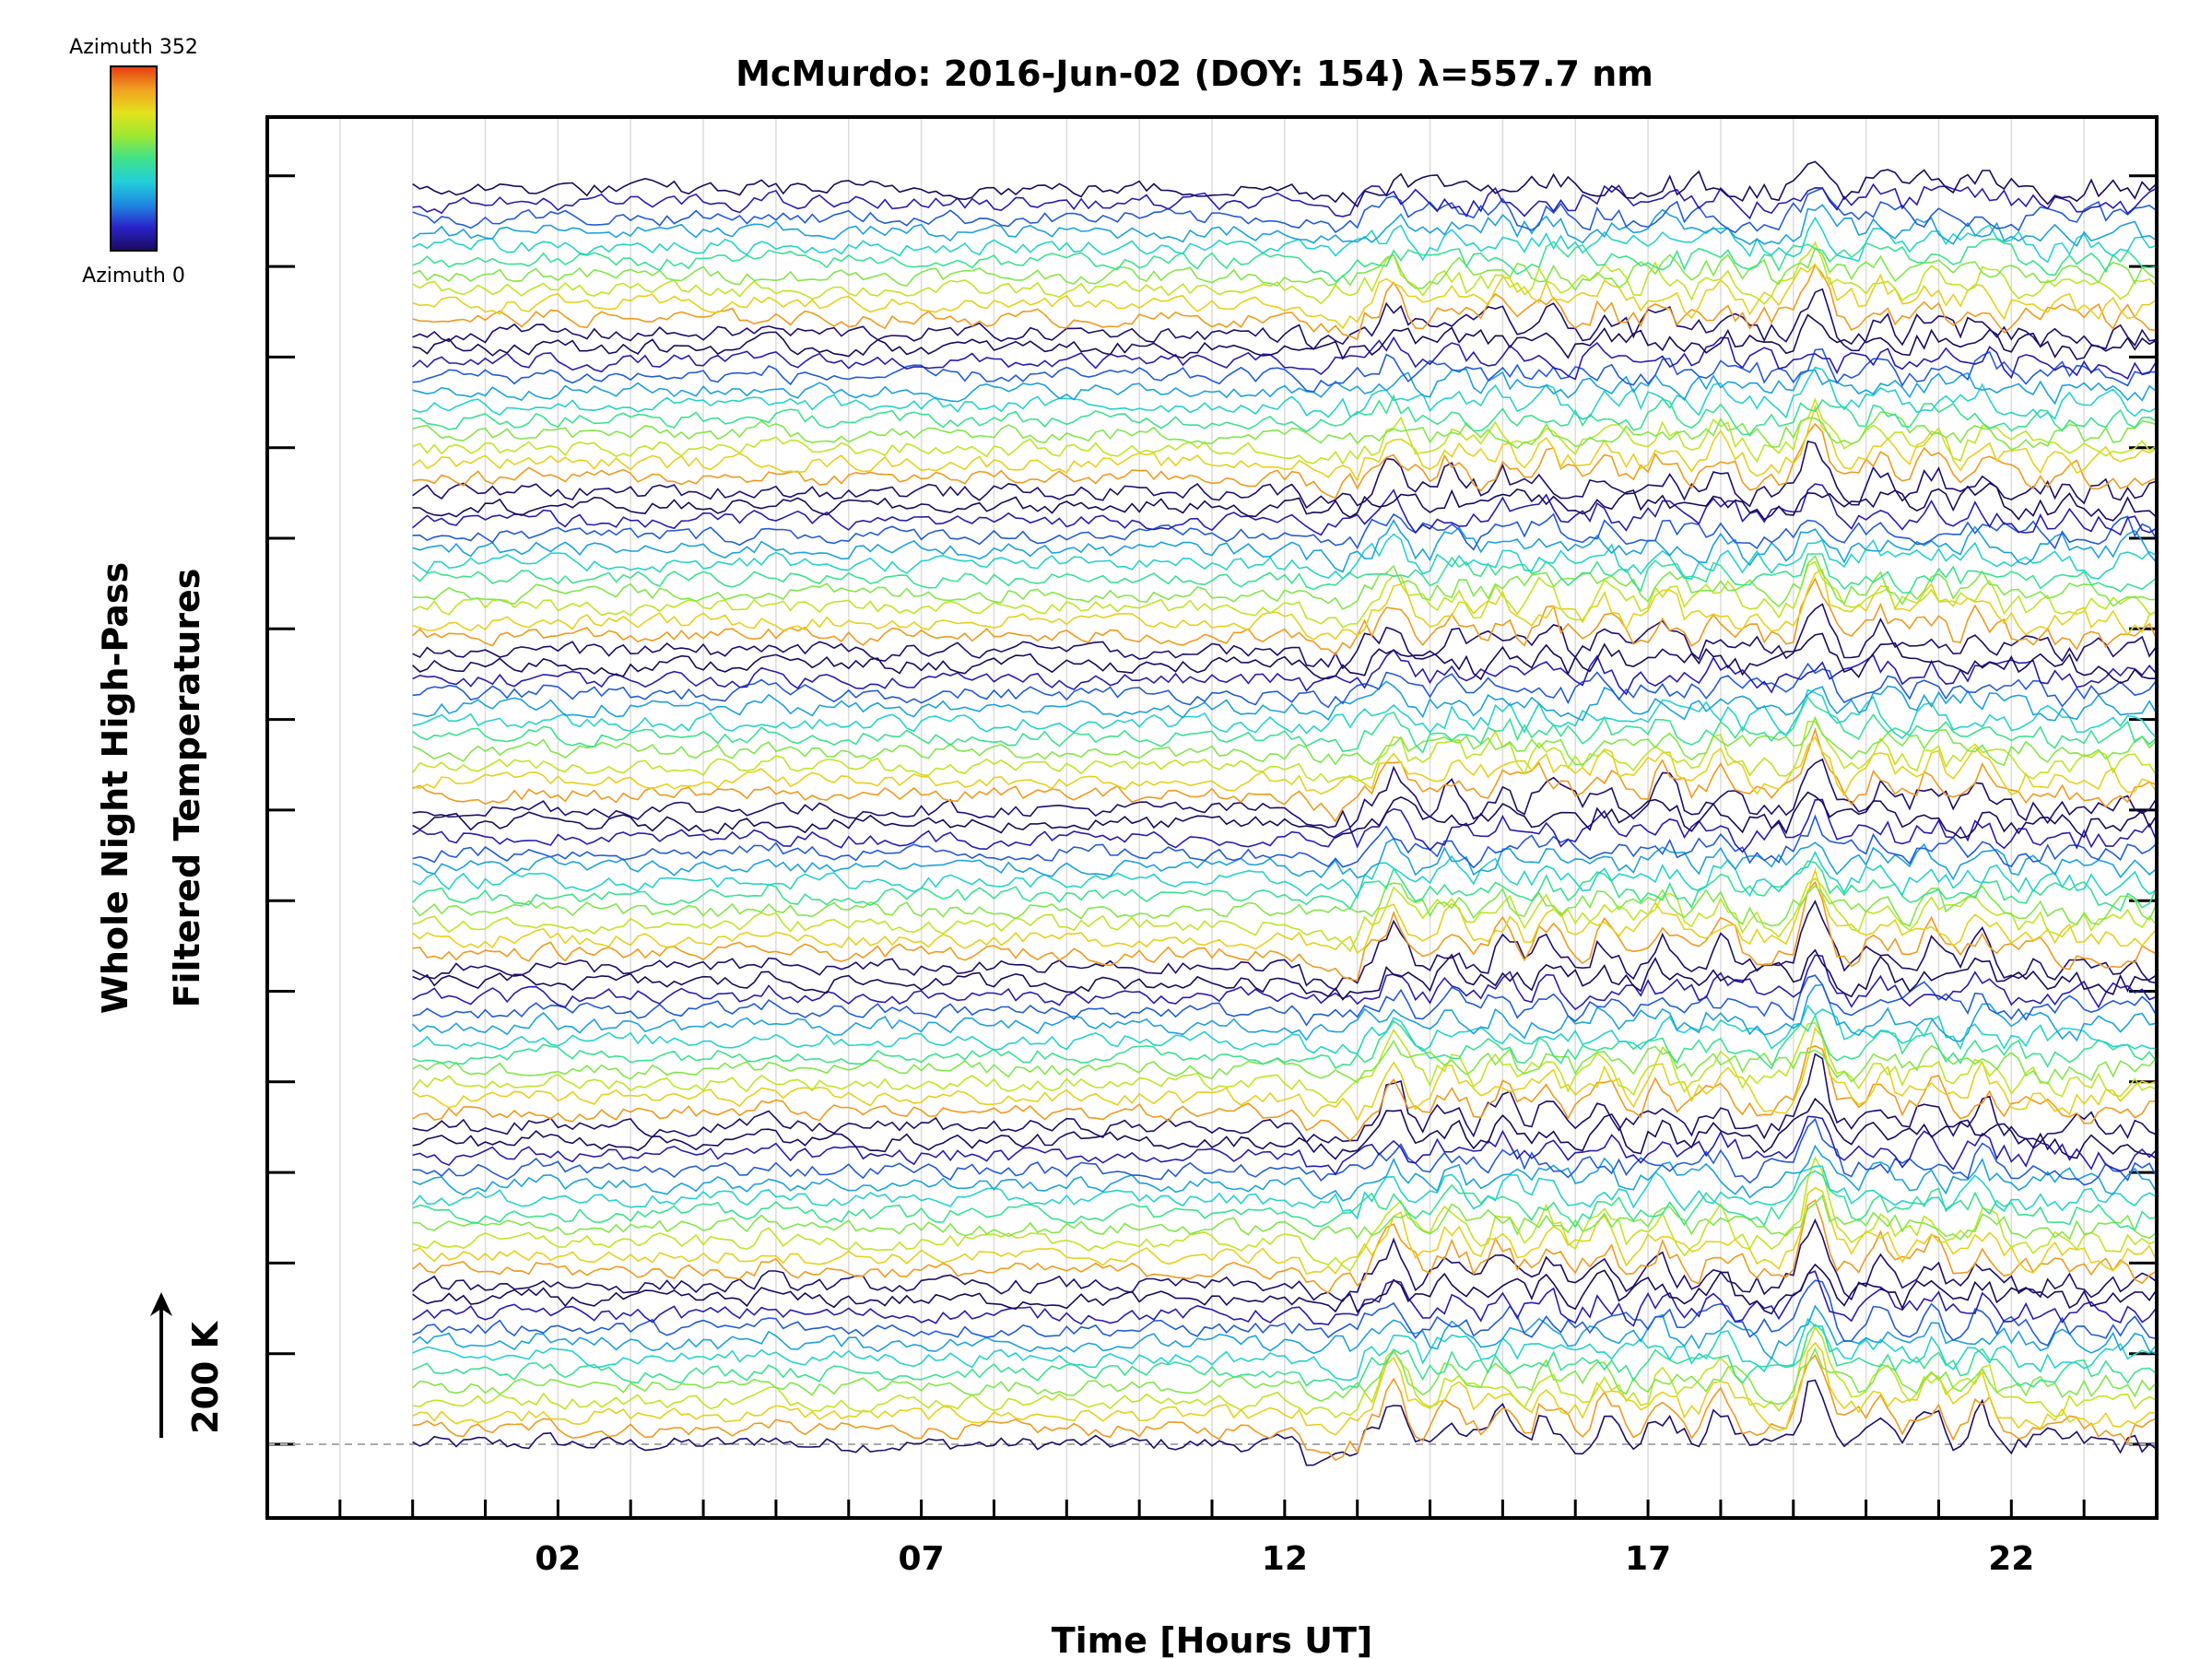 This screenshot has width=2212, height=1659. What do you see at coordinates (133, 276) in the screenshot?
I see `colorbar-bottom-label: Azimuth 0` at bounding box center [133, 276].